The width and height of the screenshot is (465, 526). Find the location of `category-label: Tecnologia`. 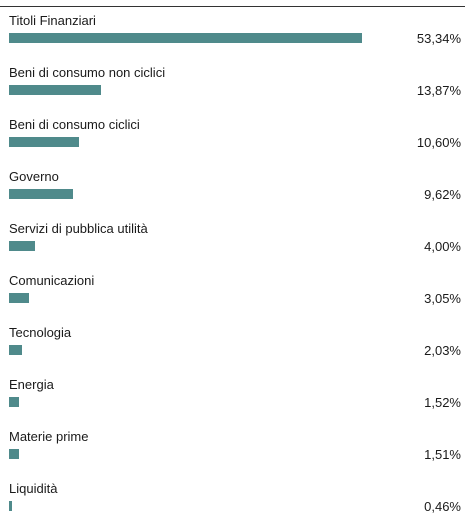

category-label: Tecnologia is located at coordinates (40, 332).